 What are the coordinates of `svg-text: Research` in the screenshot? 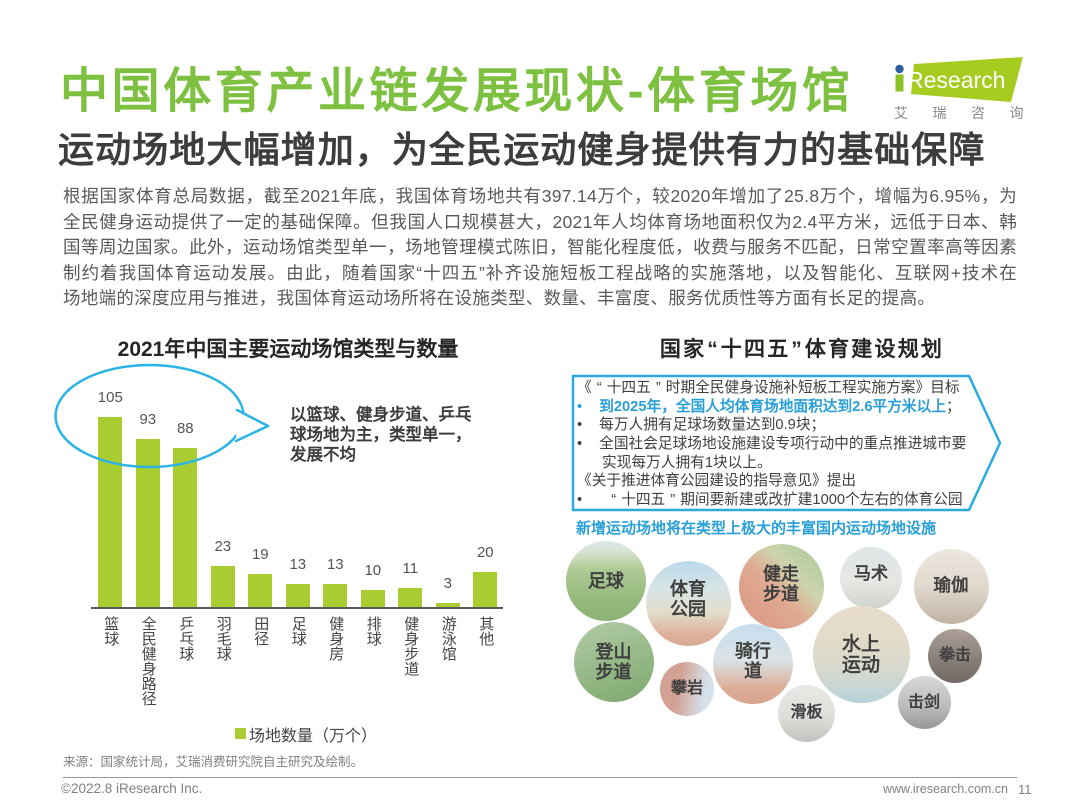 It's located at (956, 80).